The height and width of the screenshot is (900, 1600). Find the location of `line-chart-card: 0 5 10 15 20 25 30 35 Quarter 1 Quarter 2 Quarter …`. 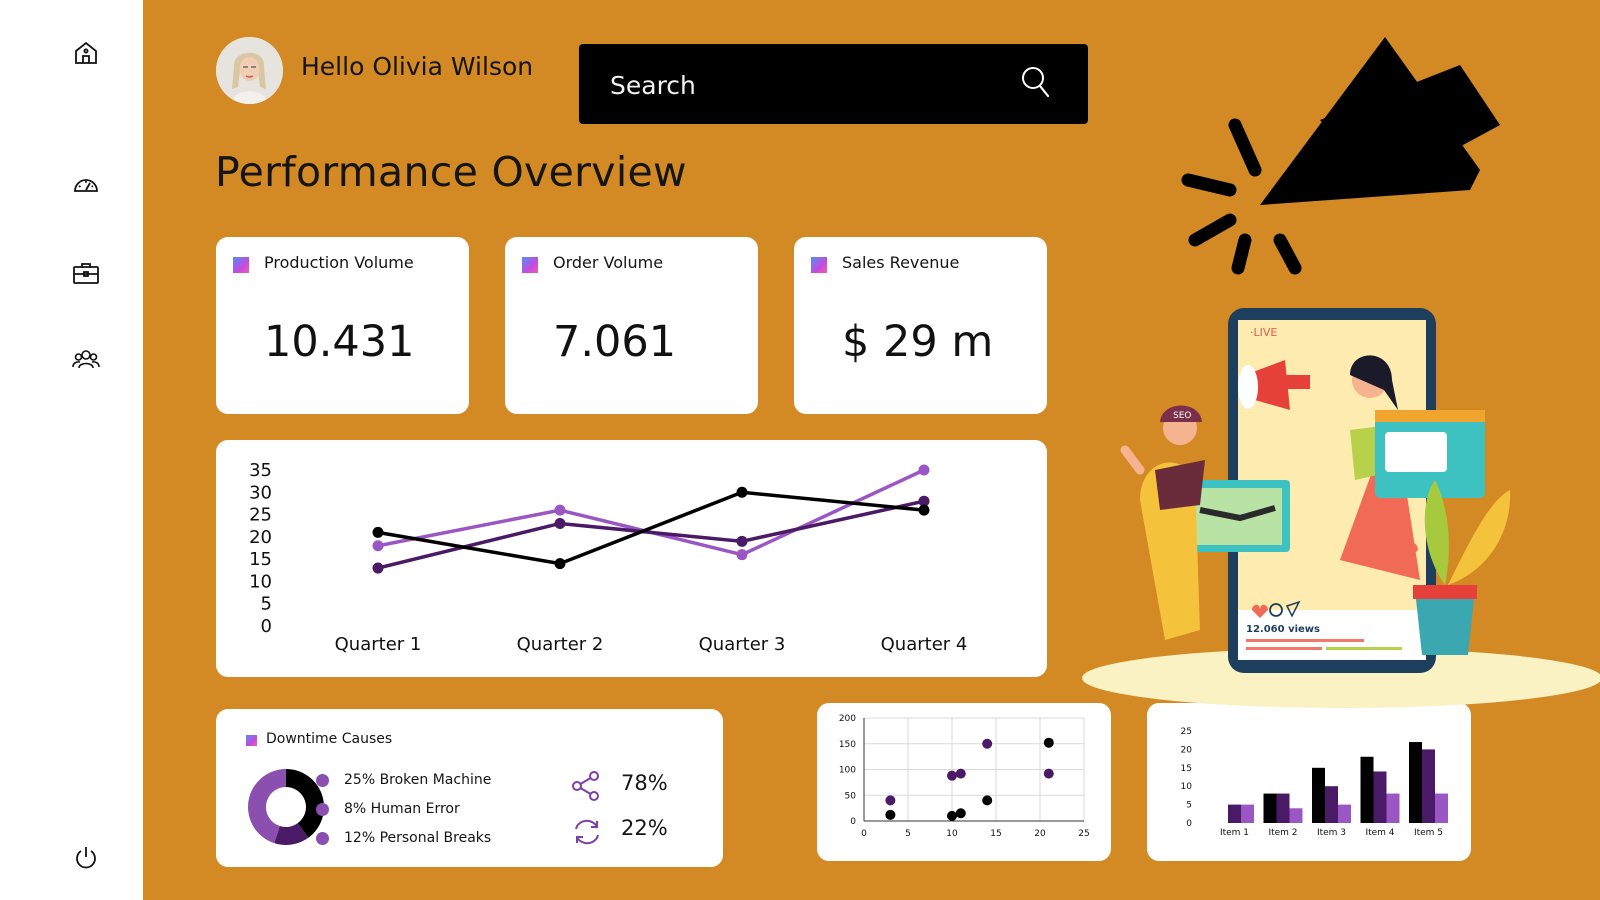

line-chart-card: 0 5 10 15 20 25 30 35 Quarter 1 Quarter 2 Quarter … is located at coordinates (631, 558).